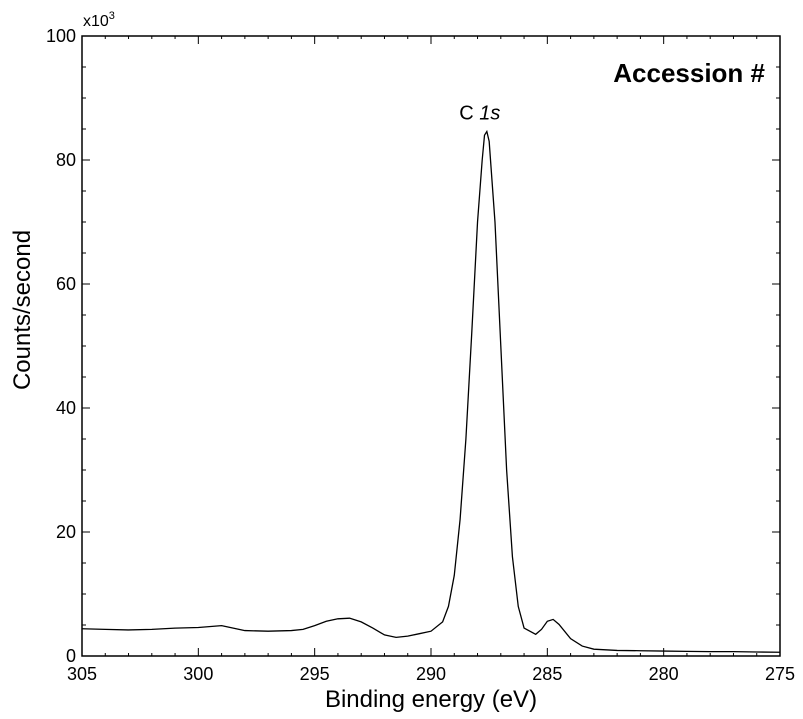 This screenshot has width=803, height=719. I want to click on x-tick-label: 280, so click(664, 674).